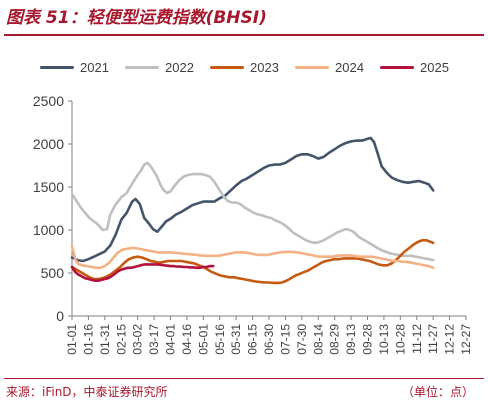 This screenshot has height=406, width=488. Describe the element at coordinates (187, 339) in the screenshot. I see `x-tick-label: 04-16` at that location.